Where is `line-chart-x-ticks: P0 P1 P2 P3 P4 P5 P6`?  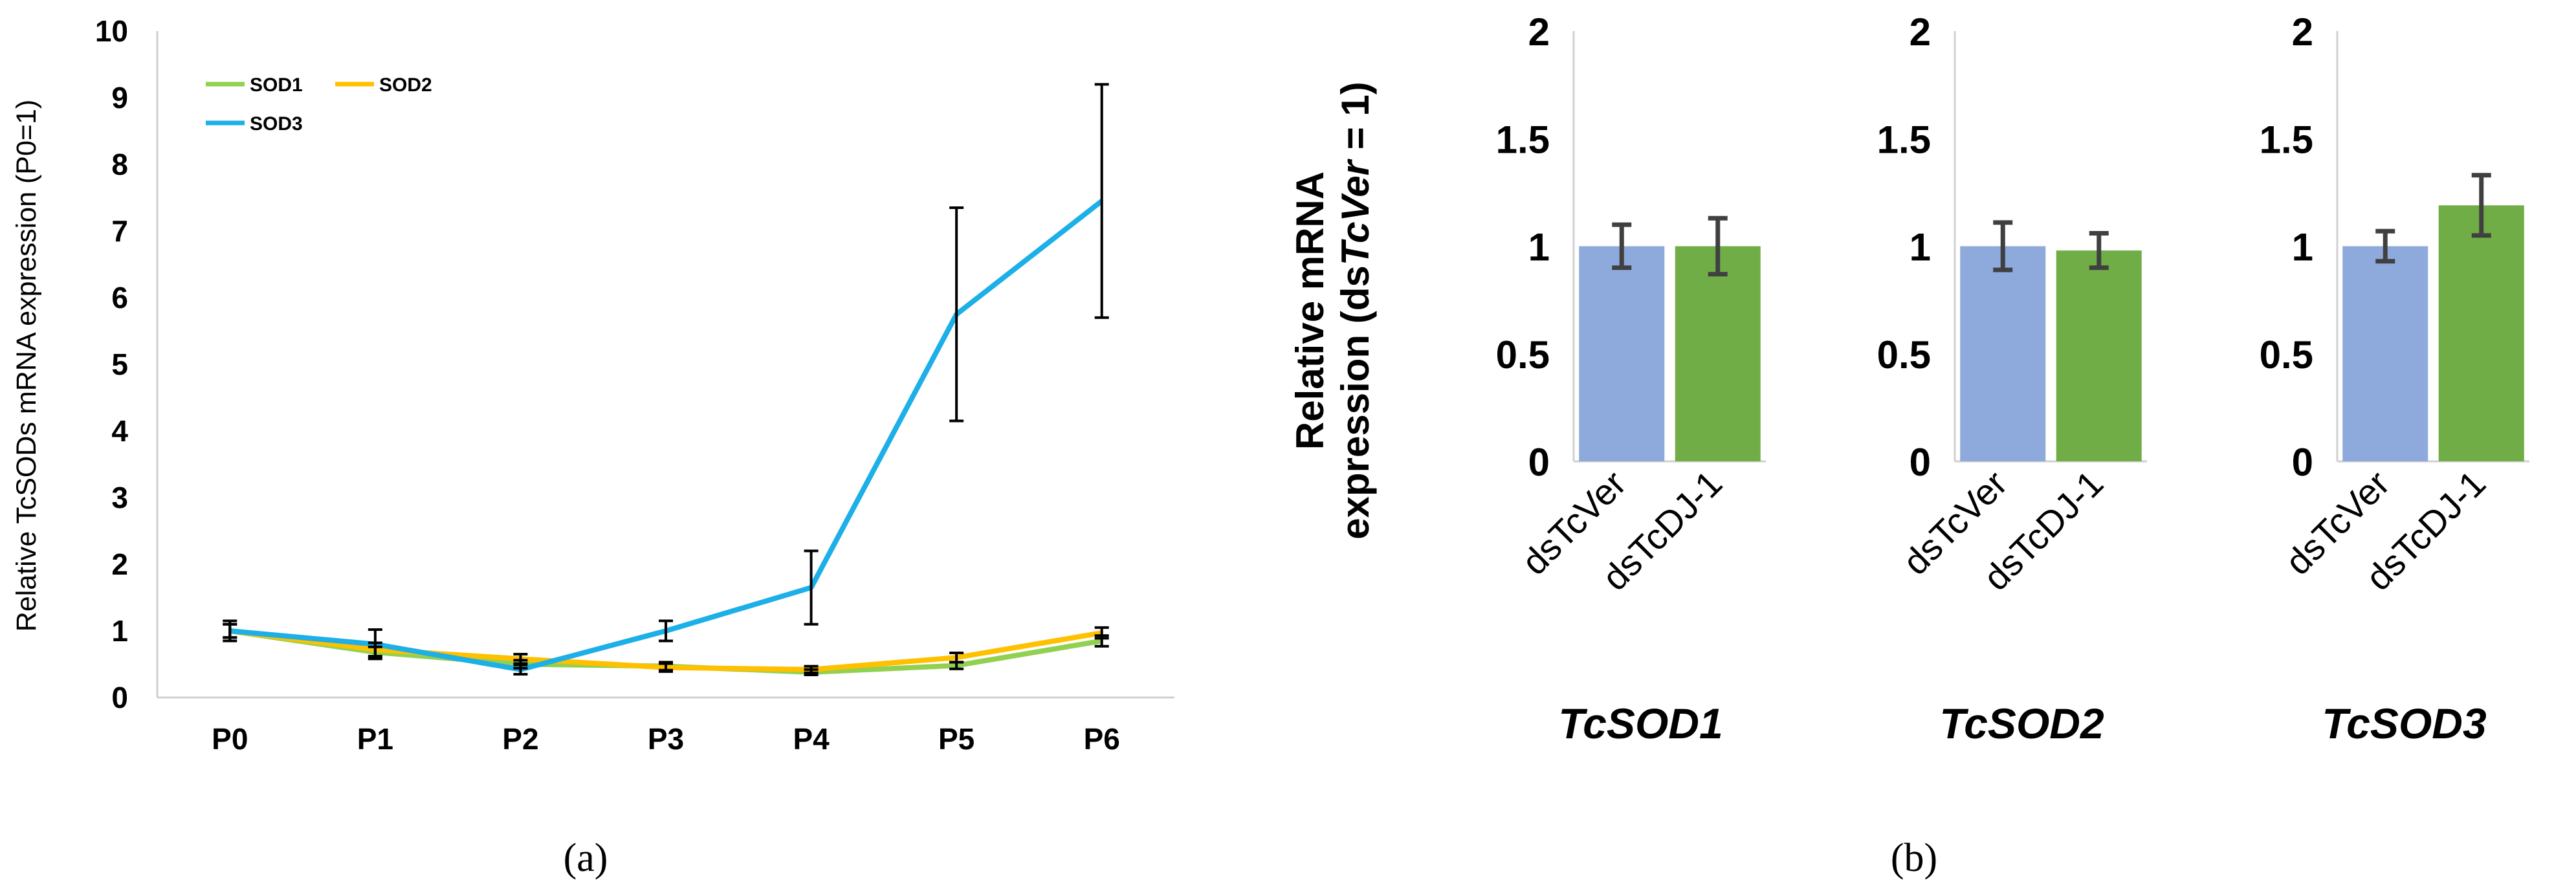 line-chart-x-ticks: P0 P1 P2 P3 P4 P5 P6 is located at coordinates (666, 739).